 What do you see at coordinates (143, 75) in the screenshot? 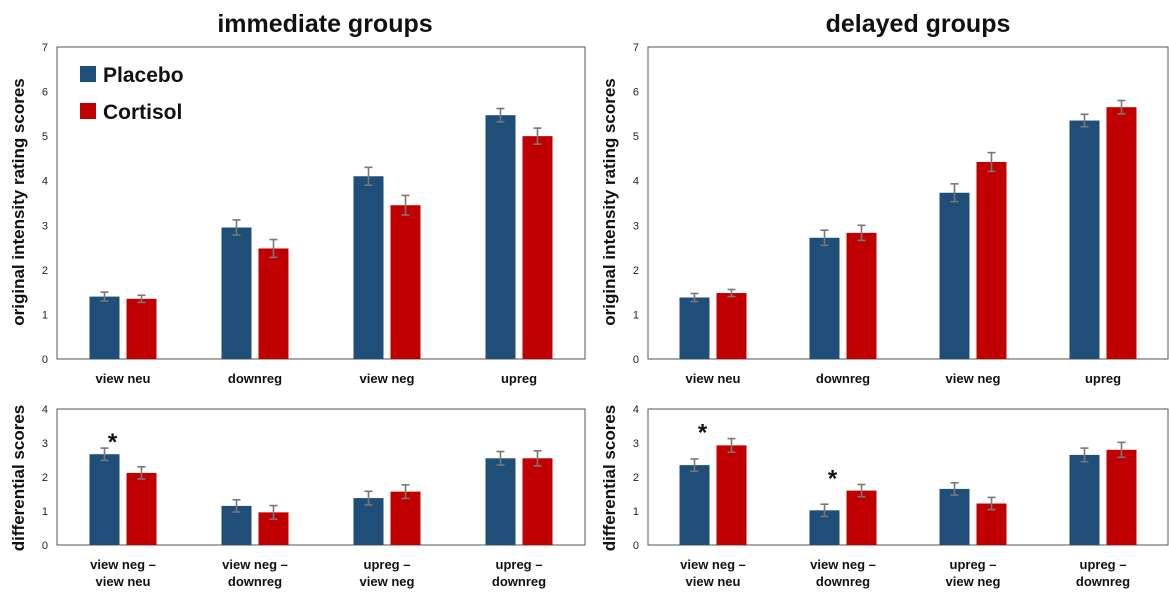
I see `legend-label-placebo: Placebo` at bounding box center [143, 75].